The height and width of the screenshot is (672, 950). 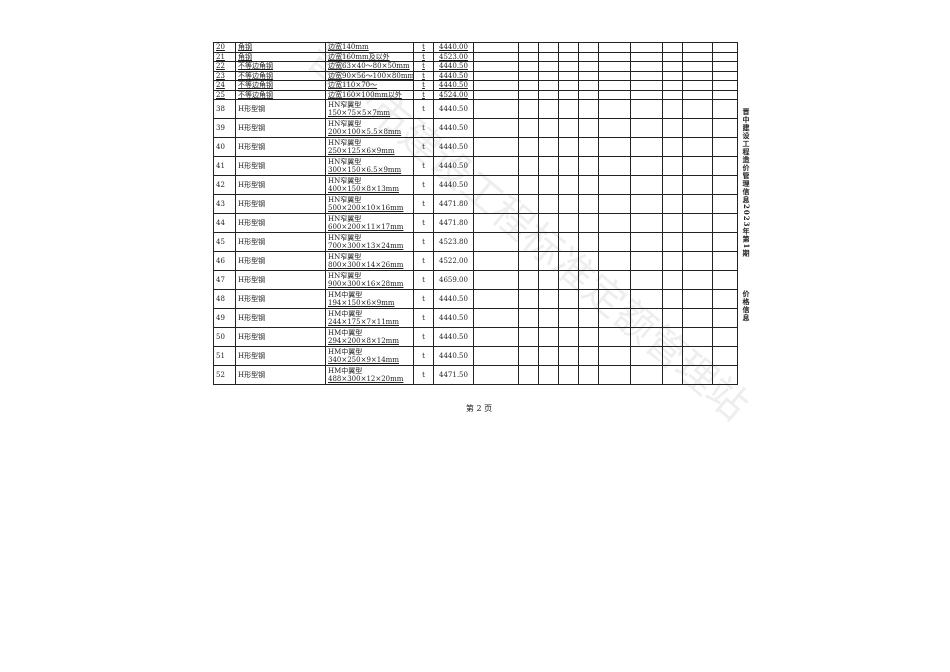 What do you see at coordinates (359, 113) in the screenshot?
I see `spec-size: 150×75×5×7mm` at bounding box center [359, 113].